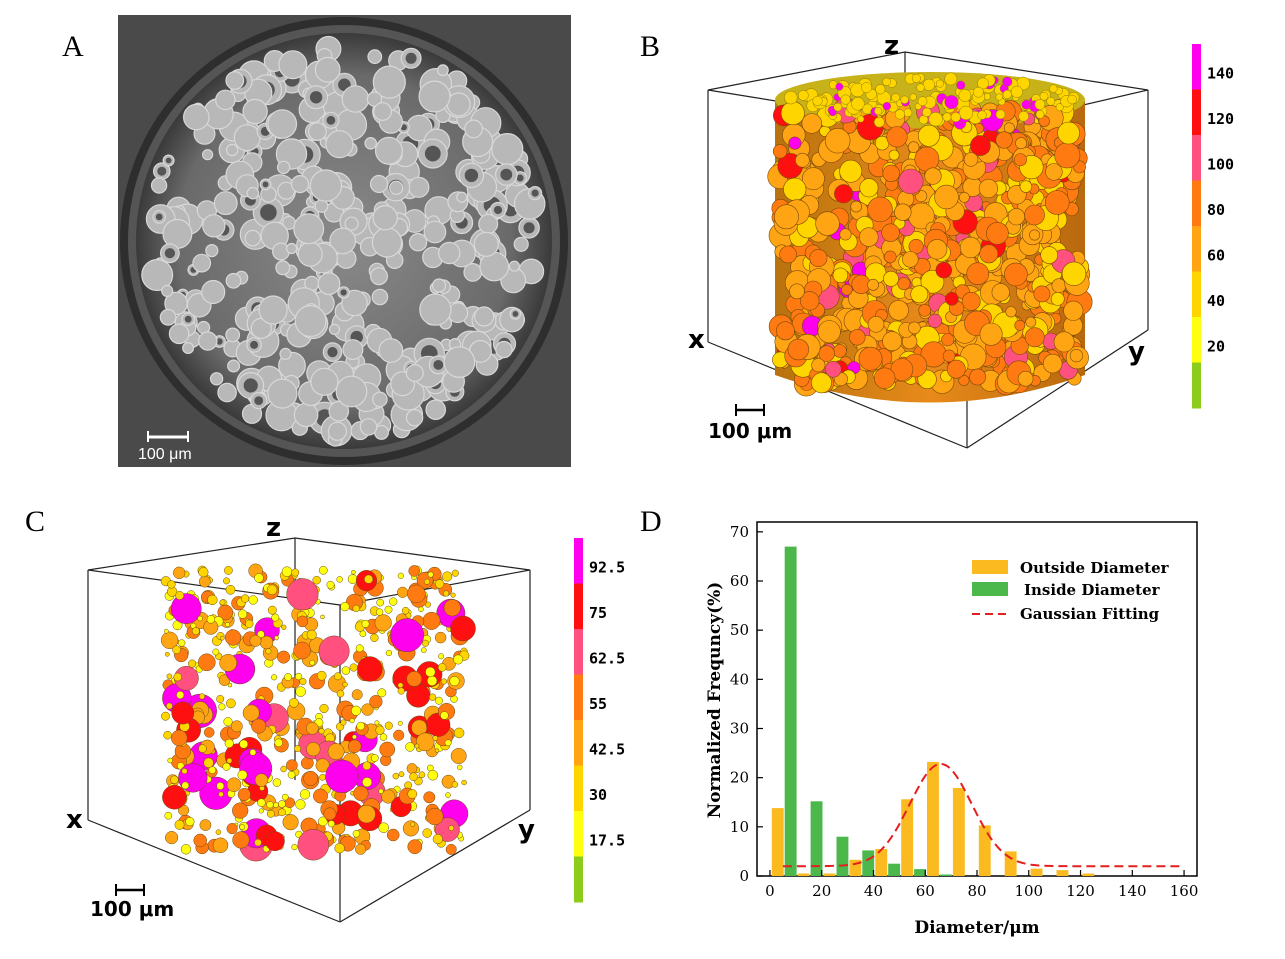  Describe the element at coordinates (750, 431) in the screenshot. I see `scale-bar-label-b: 100 μm` at that location.